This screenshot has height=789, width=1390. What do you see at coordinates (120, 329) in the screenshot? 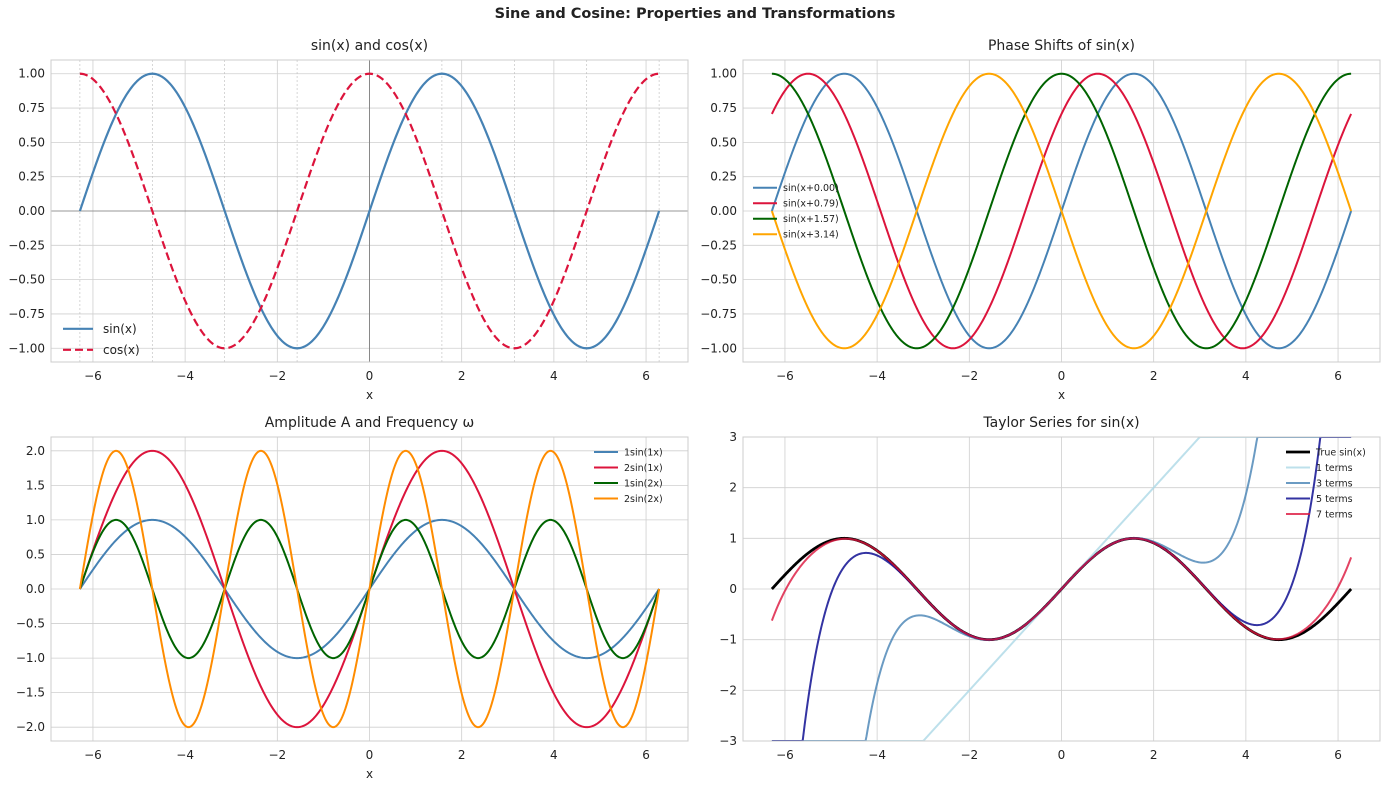
I see `legend-label: sin(x)` at bounding box center [120, 329].